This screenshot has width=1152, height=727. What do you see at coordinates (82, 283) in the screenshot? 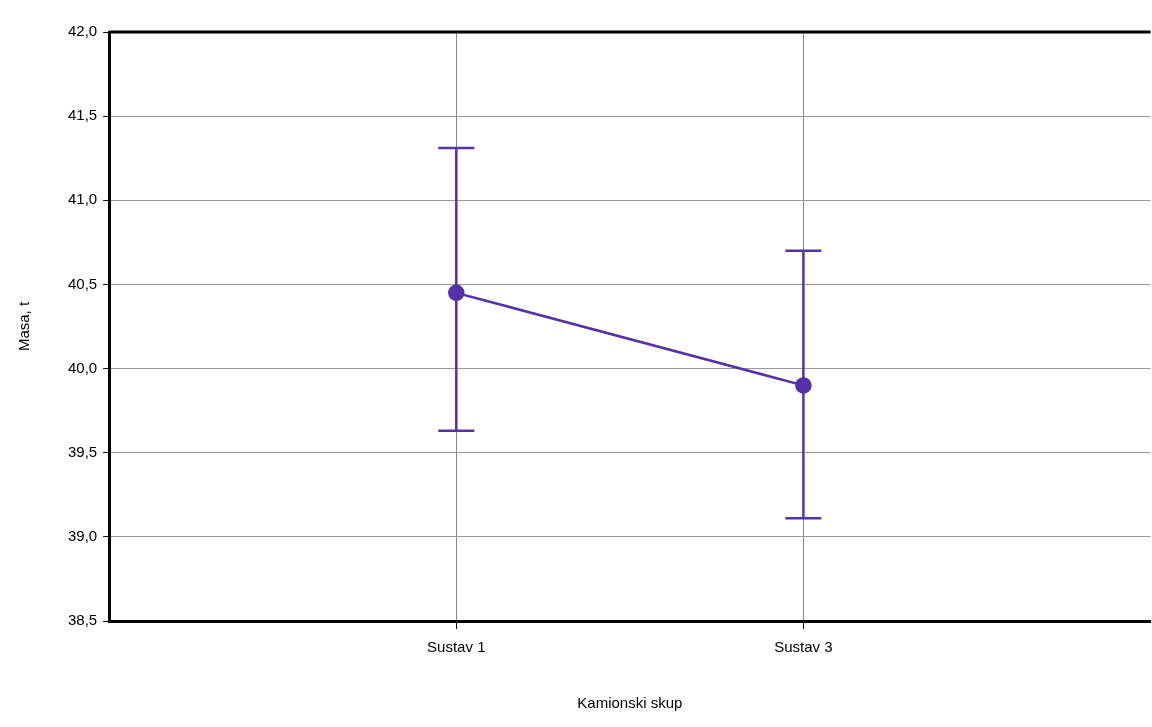
I see `y-tick-label: 40,5` at bounding box center [82, 283].